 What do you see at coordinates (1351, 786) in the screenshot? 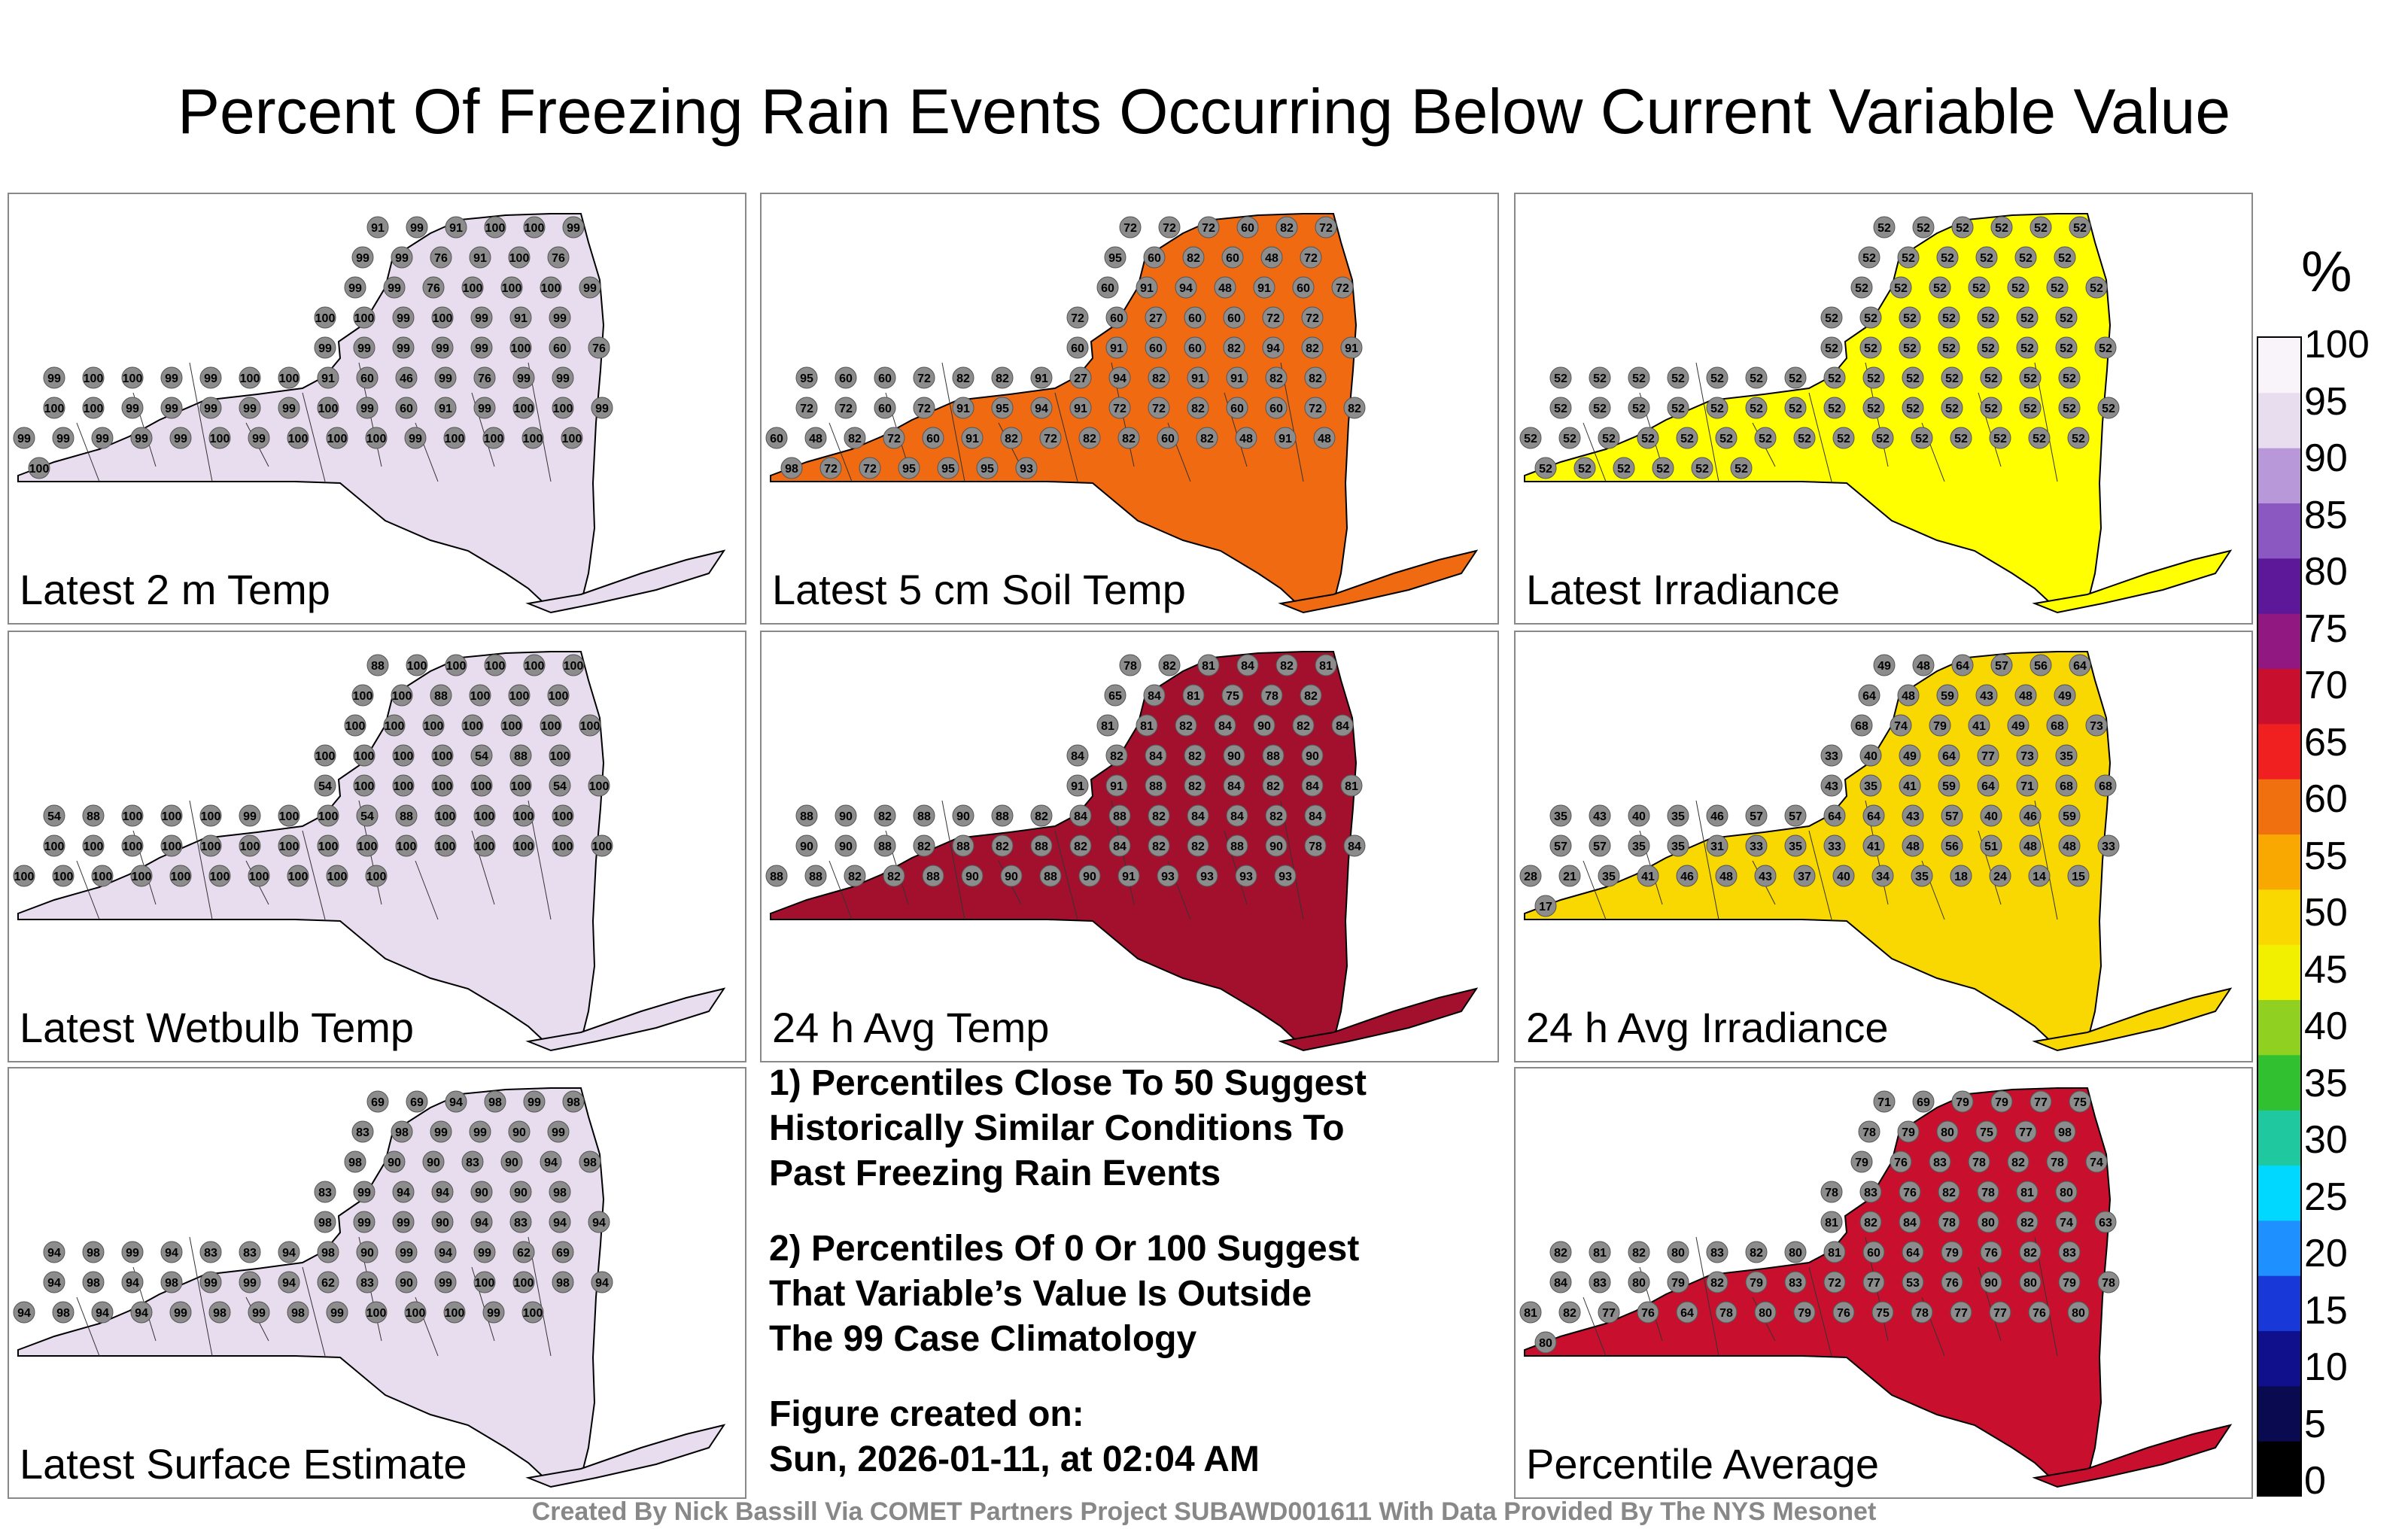
I see `station-value: 81` at bounding box center [1351, 786].